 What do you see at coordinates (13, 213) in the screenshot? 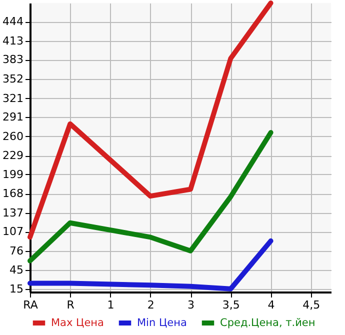
I see `y-tick-label: 137` at bounding box center [13, 213].